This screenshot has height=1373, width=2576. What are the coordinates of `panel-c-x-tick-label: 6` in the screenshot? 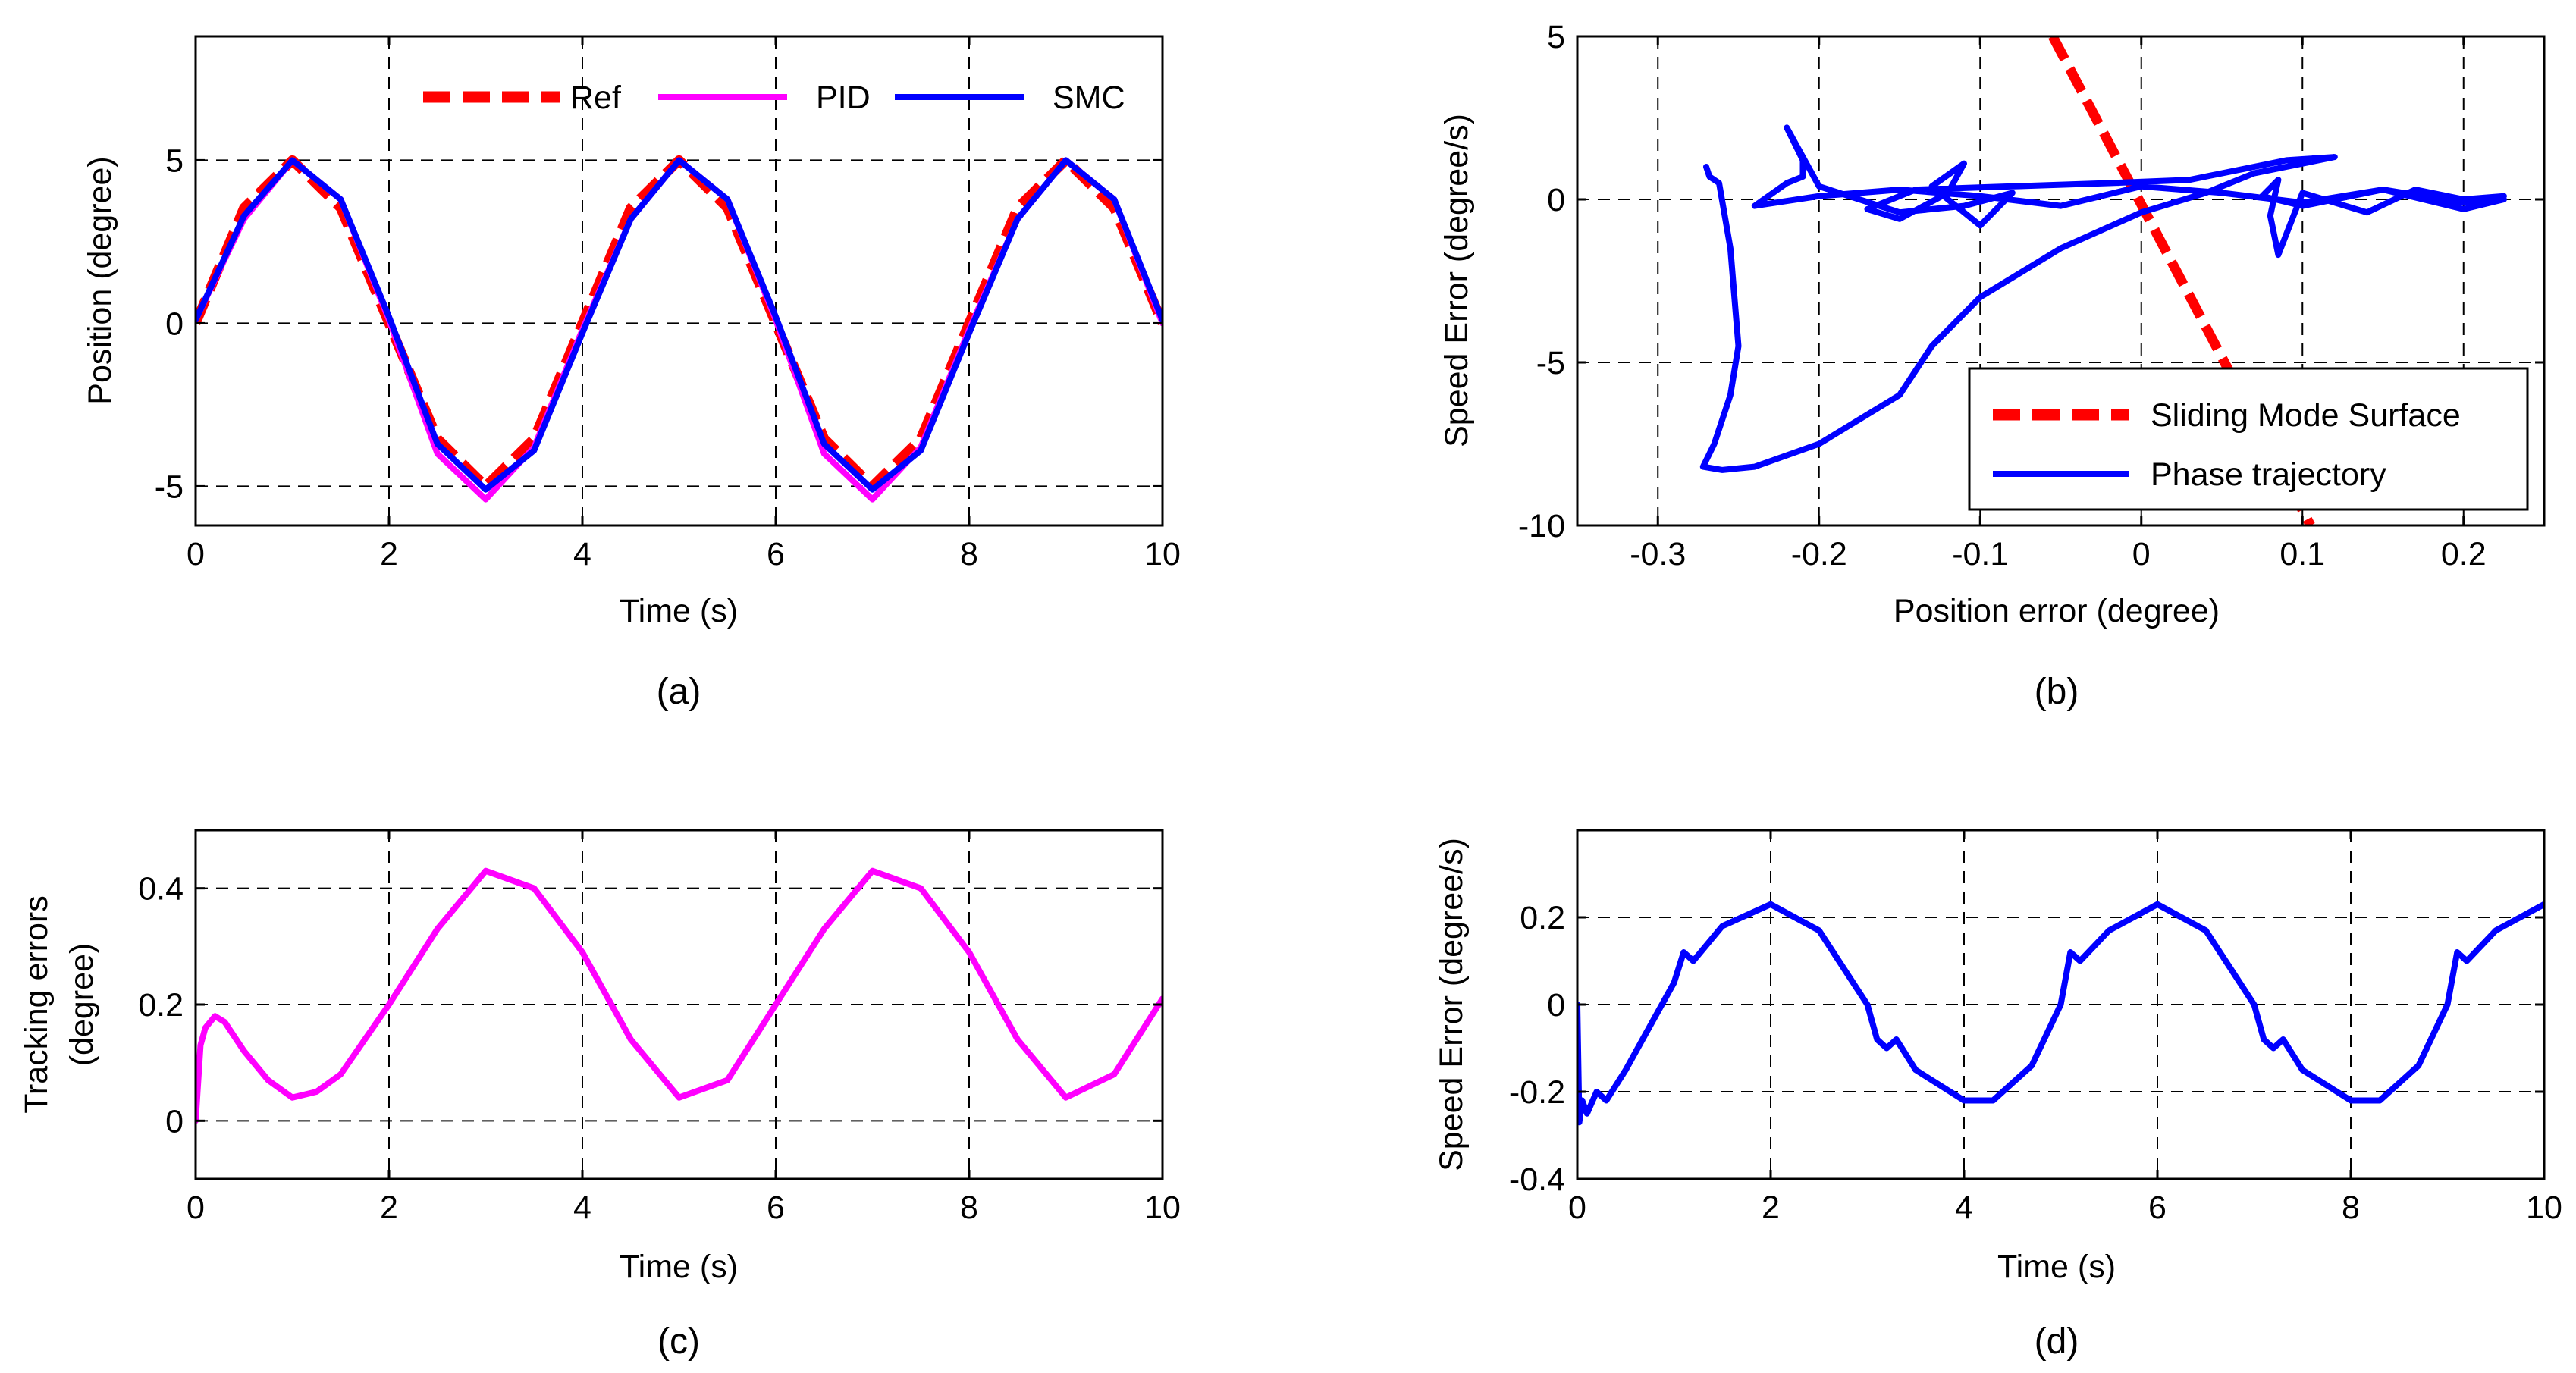 It's located at (776, 1208).